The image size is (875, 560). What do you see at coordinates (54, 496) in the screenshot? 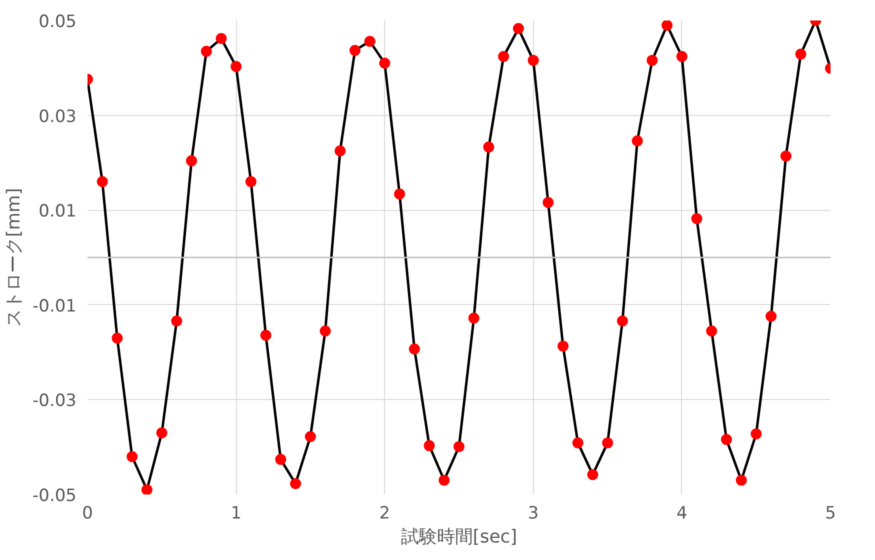
I see `y-tick-label: -0.05` at bounding box center [54, 496].